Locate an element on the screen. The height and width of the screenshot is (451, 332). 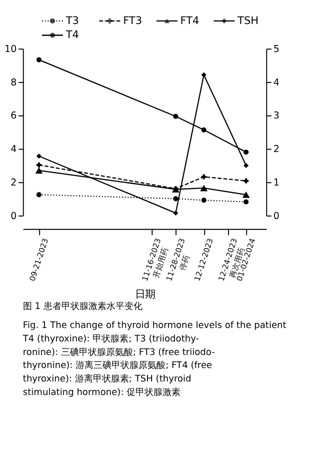
x-axis-title: 日期 is located at coordinates (145, 294).